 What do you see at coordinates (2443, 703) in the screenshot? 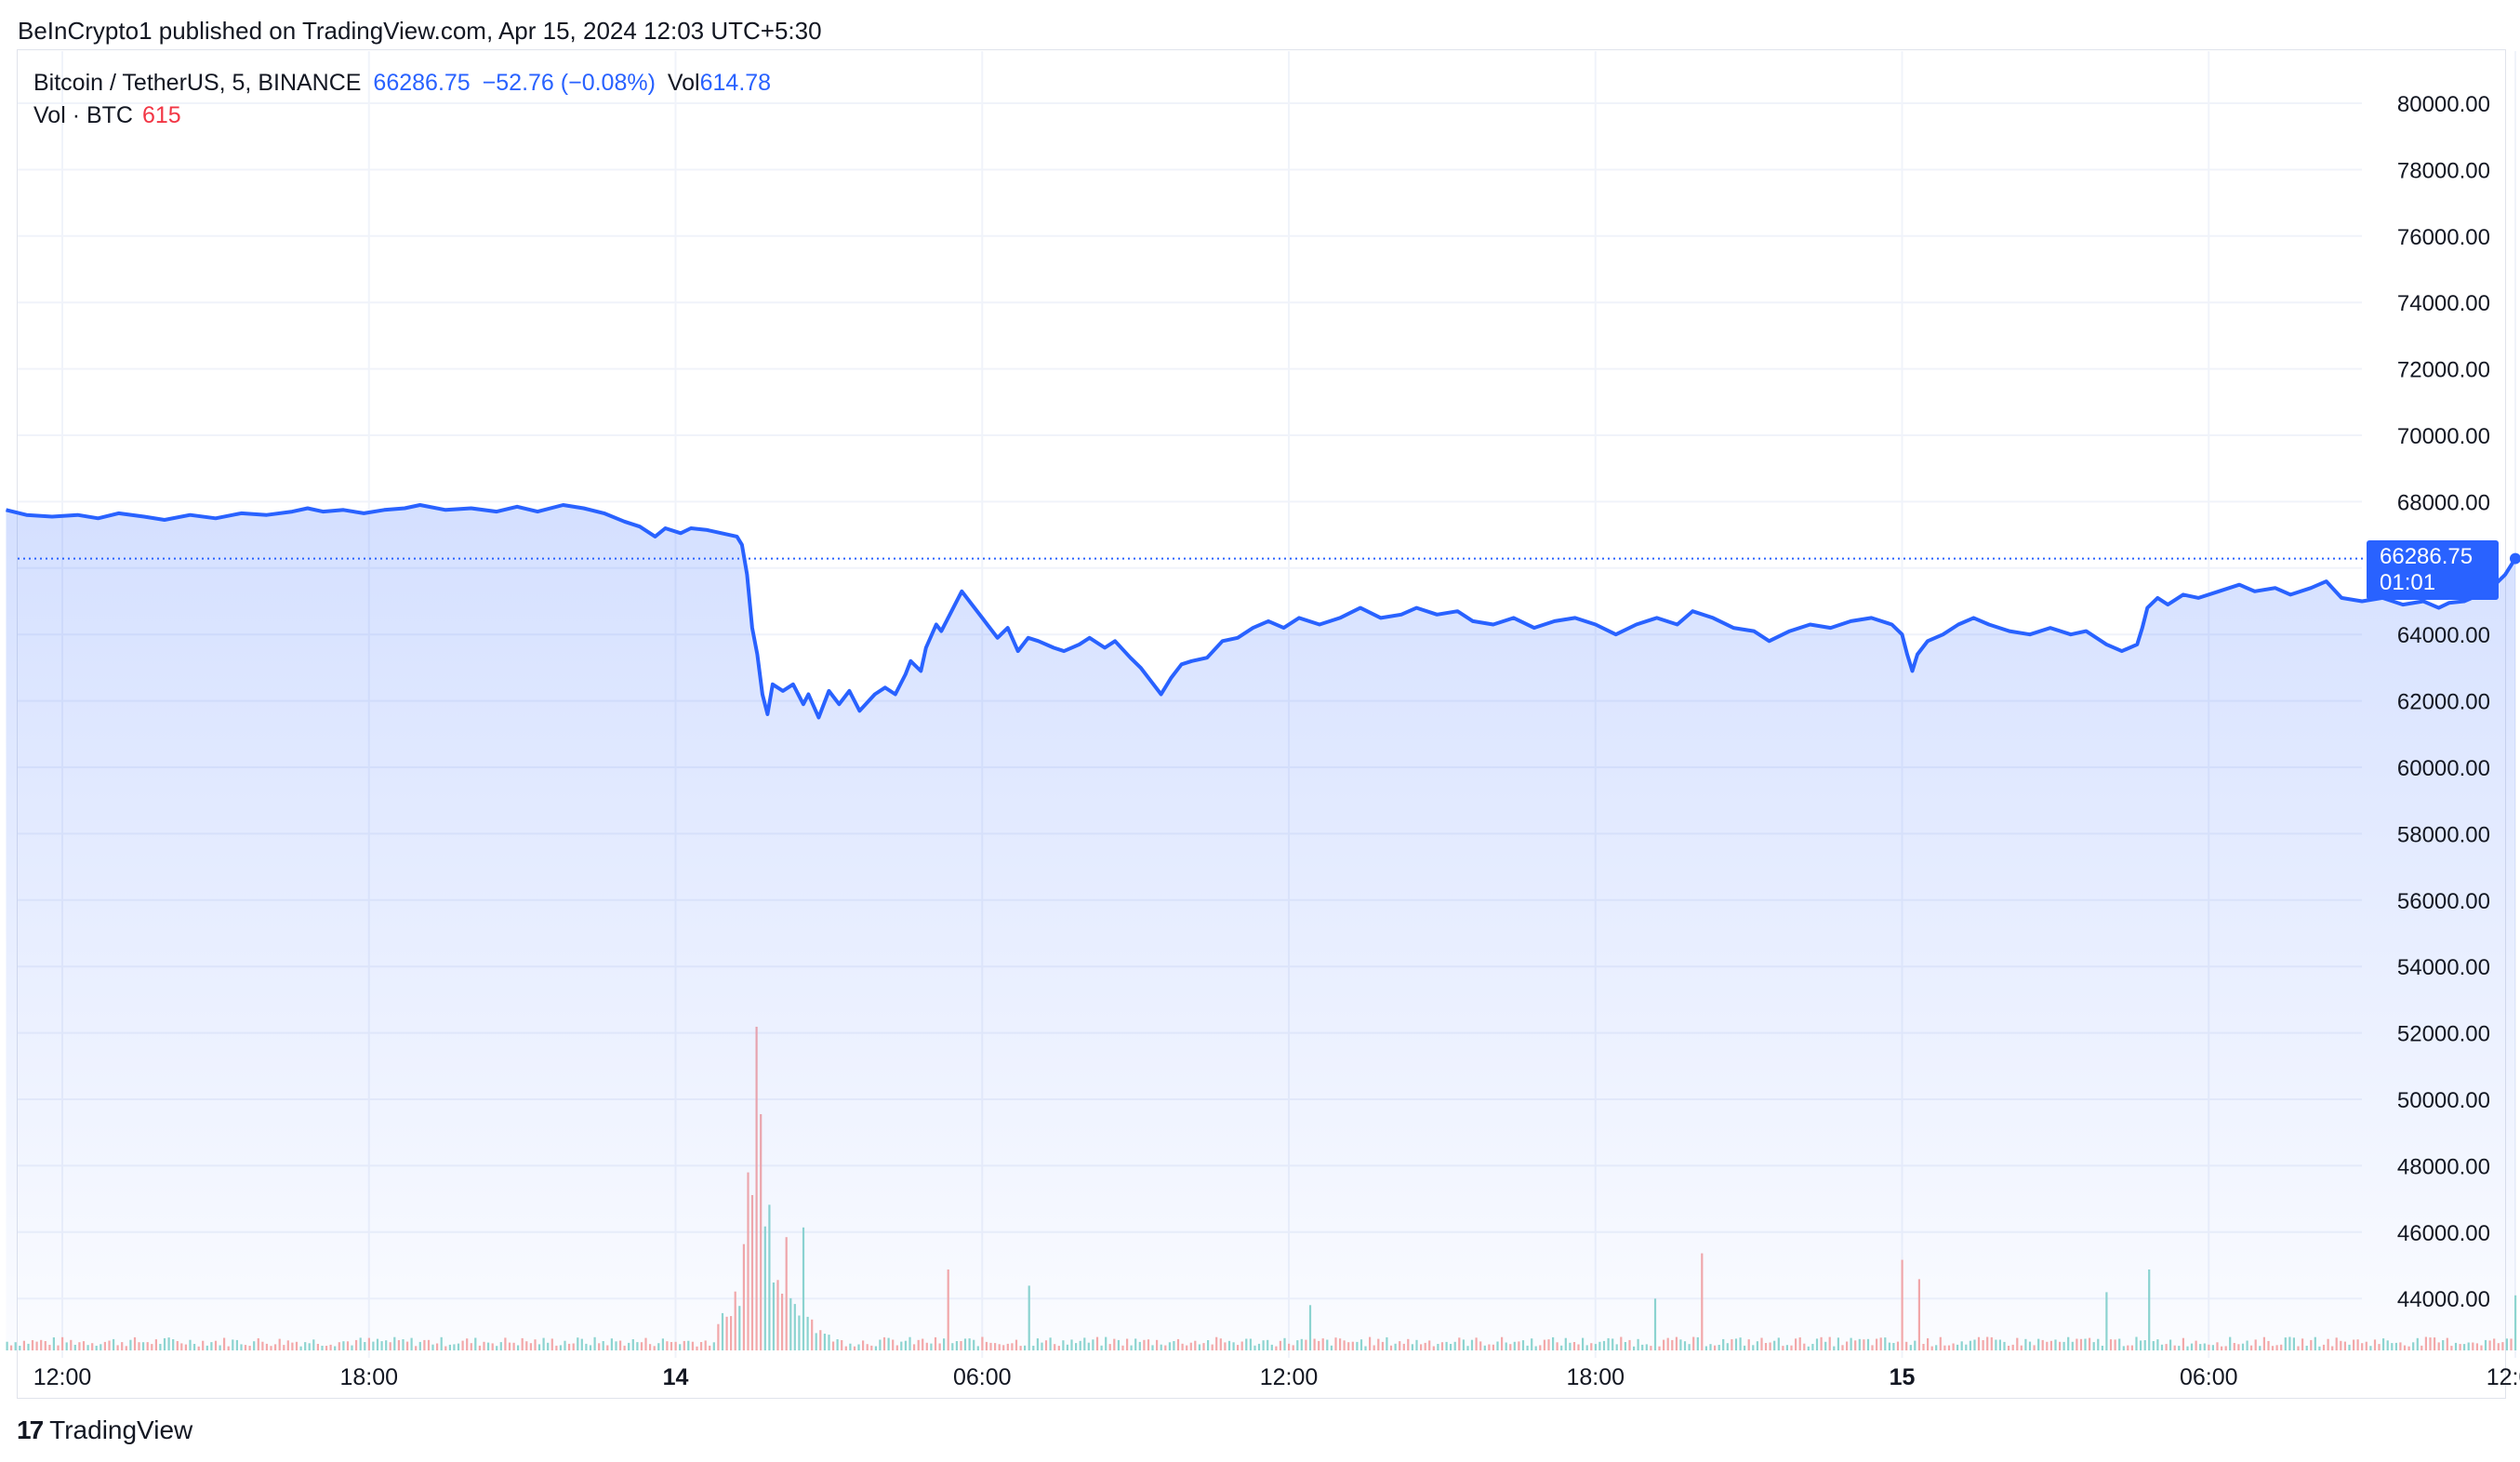
I see `y-tick-label: 62000.00` at bounding box center [2443, 703].